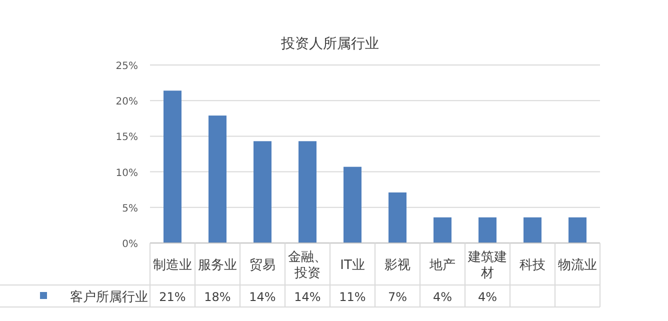 The width and height of the screenshot is (668, 321). I want to click on y-tick-label: 5%, so click(130, 208).